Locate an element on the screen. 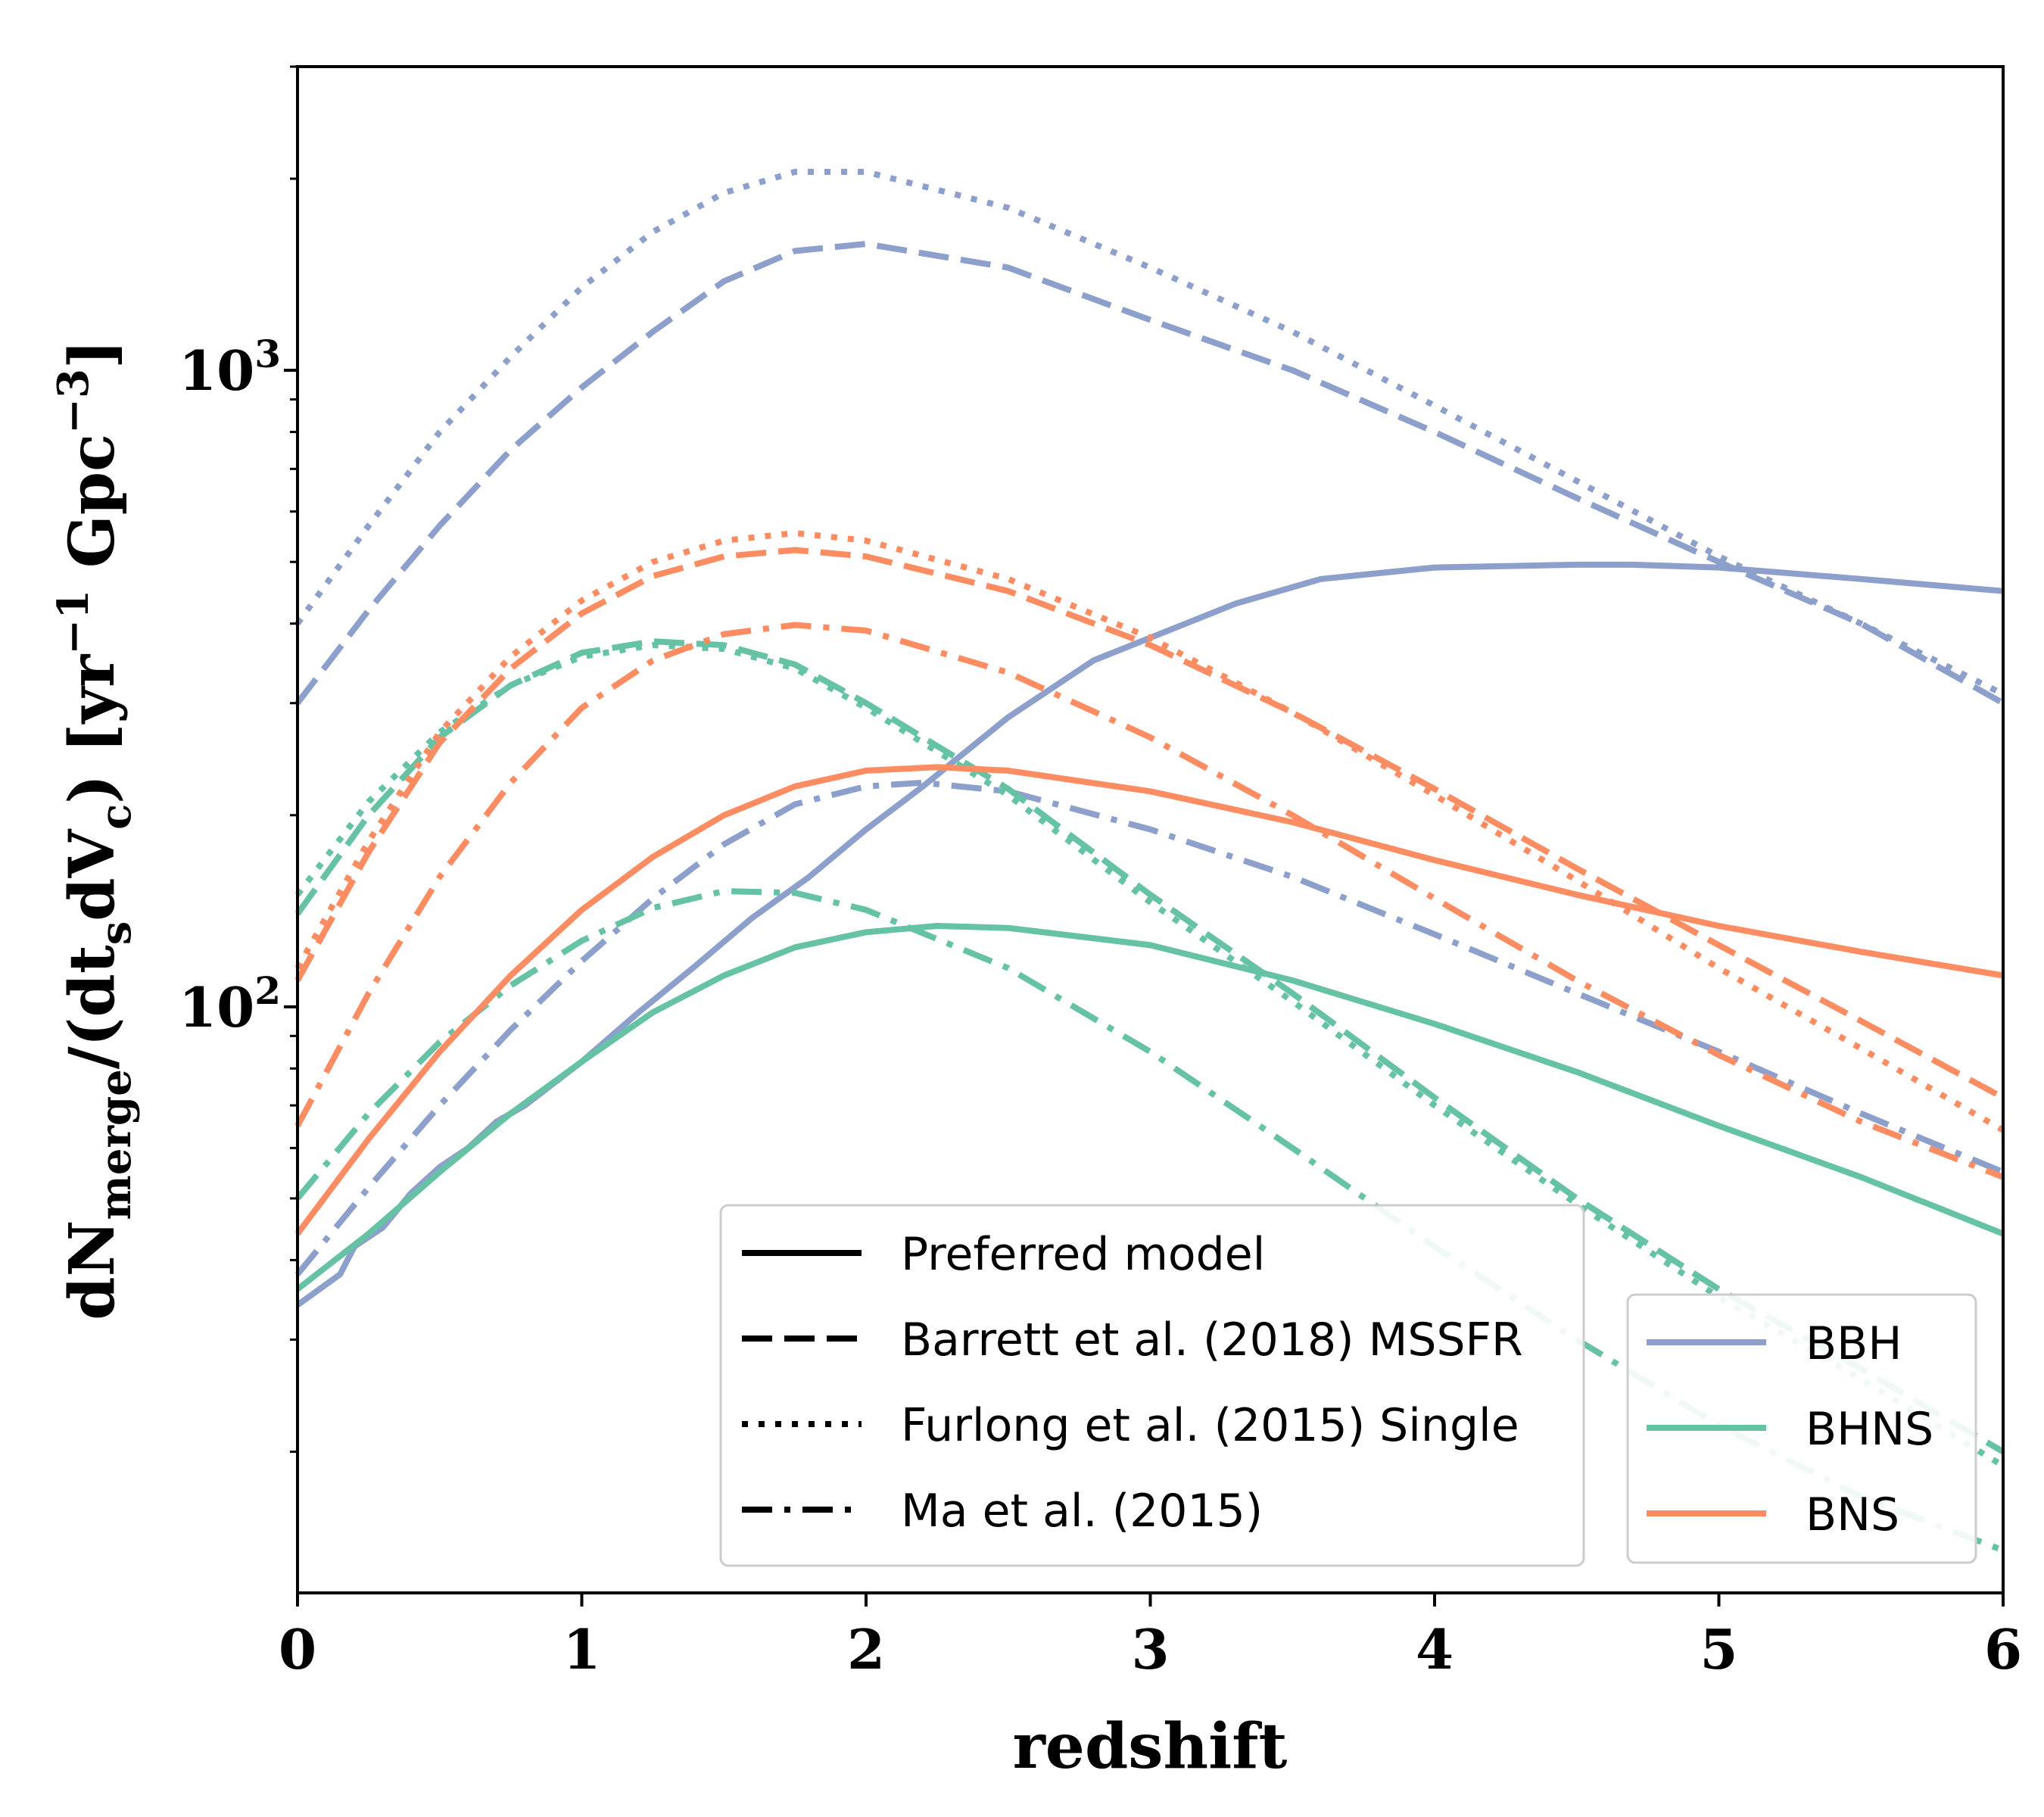 The height and width of the screenshot is (1817, 2044). x-tick-label: 1 is located at coordinates (581, 1649).